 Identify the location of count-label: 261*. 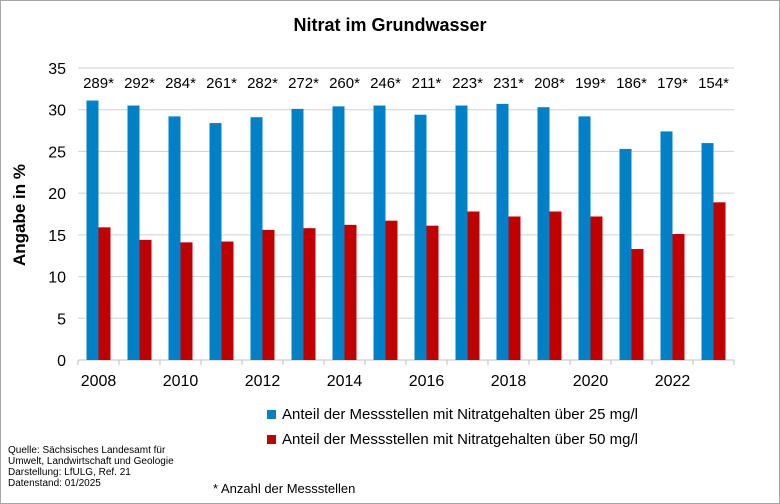
(221, 83).